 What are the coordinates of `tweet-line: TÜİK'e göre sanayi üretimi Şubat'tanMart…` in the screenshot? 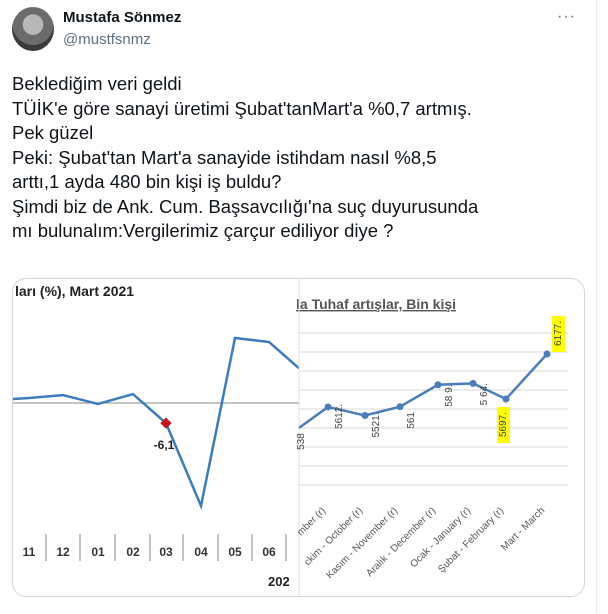 It's located at (242, 108).